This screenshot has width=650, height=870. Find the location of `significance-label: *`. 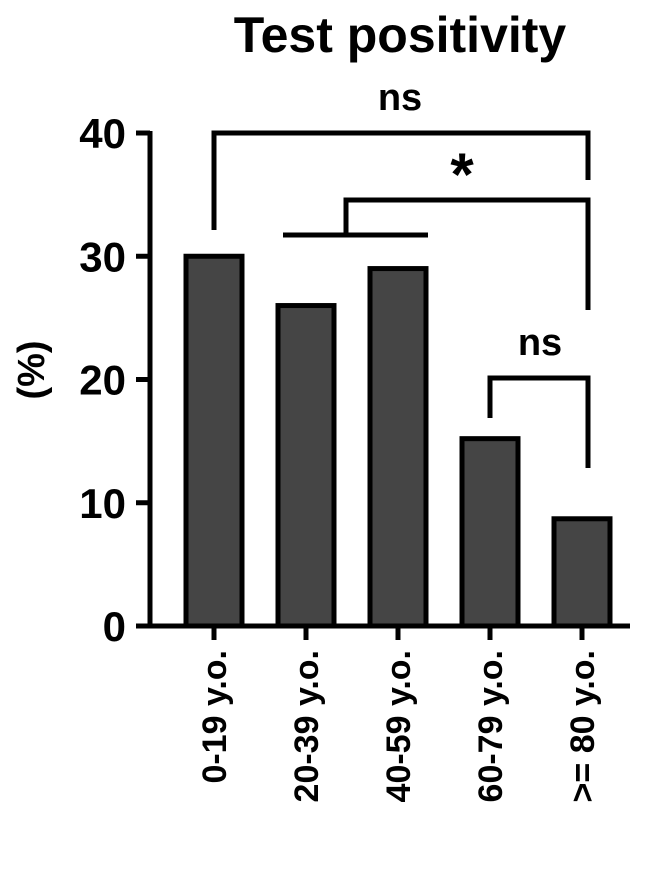

significance-label: * is located at coordinates (462, 174).